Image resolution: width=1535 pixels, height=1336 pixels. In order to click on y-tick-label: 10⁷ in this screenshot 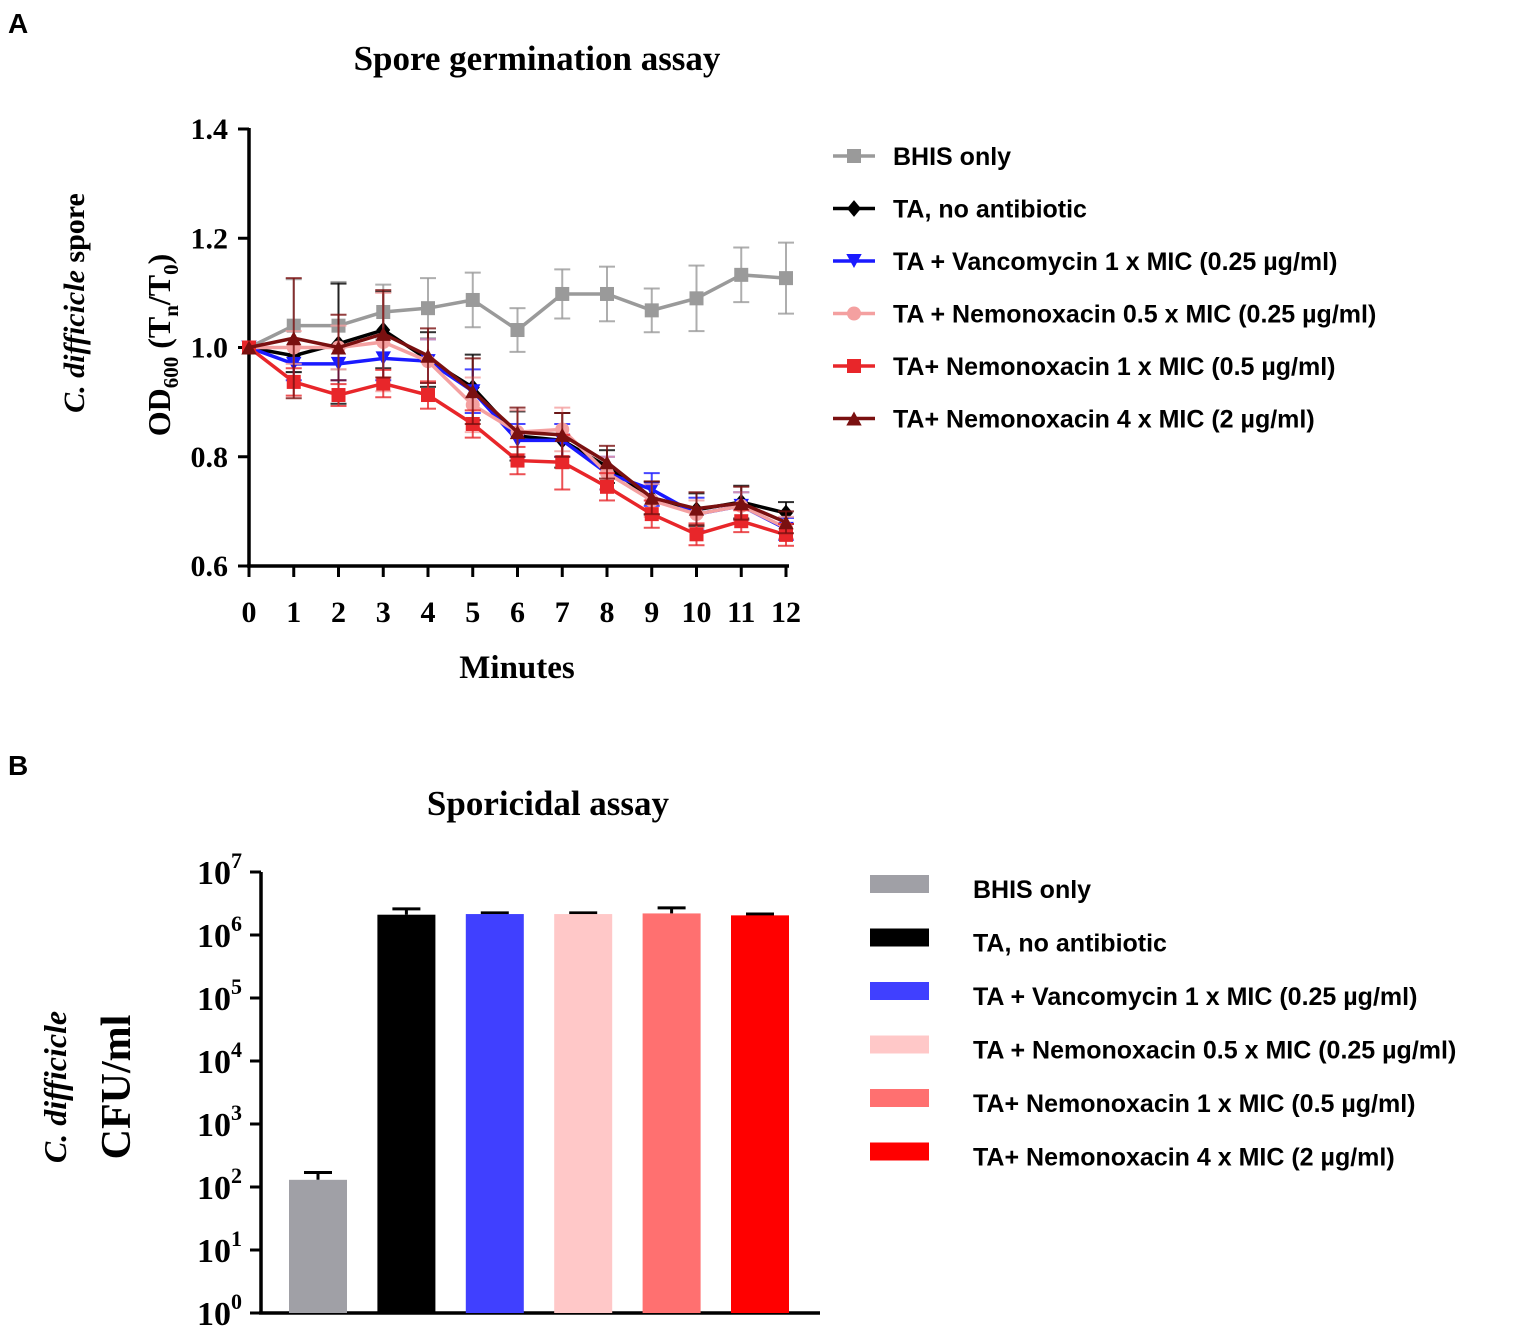, I will do `click(219, 870)`.